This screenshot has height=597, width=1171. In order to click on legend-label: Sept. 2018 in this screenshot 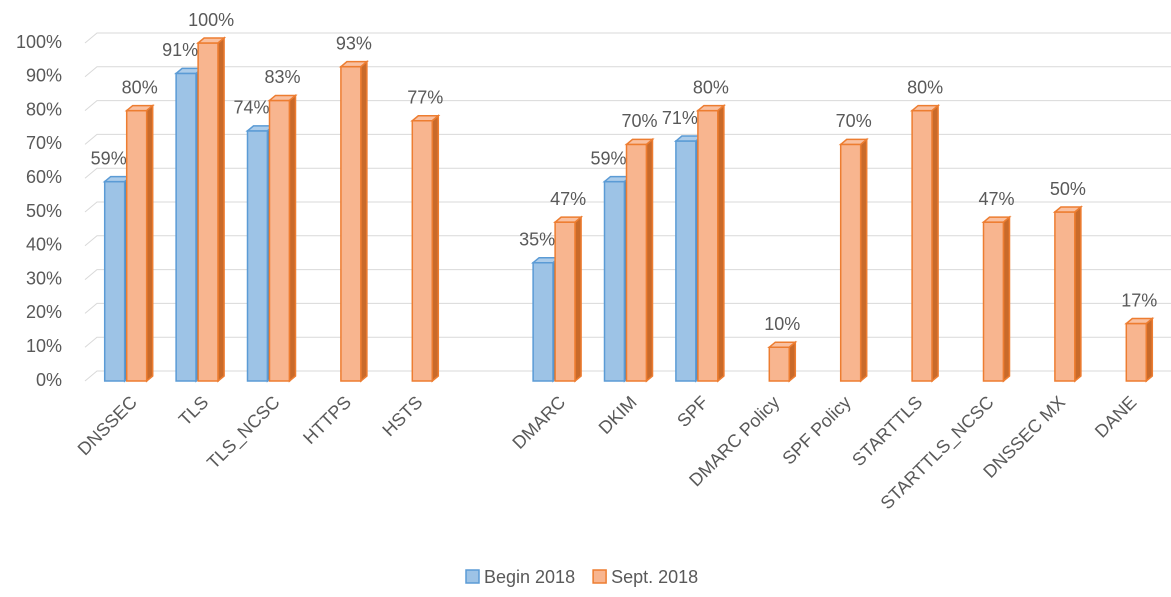, I will do `click(654, 577)`.